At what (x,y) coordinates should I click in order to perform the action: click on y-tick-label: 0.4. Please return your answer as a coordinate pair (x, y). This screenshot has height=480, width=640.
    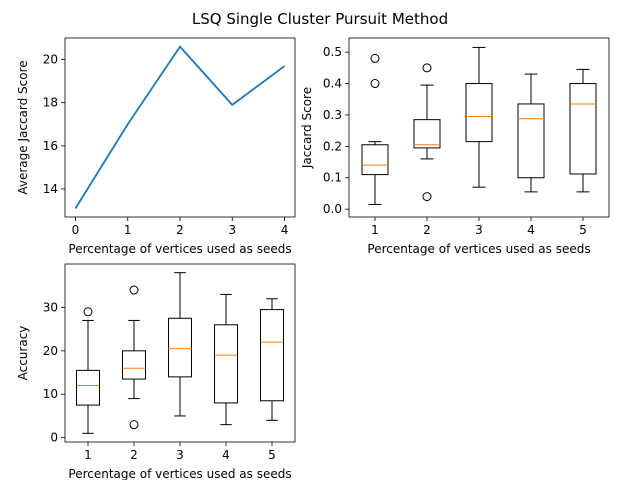
    Looking at the image, I should click on (332, 84).